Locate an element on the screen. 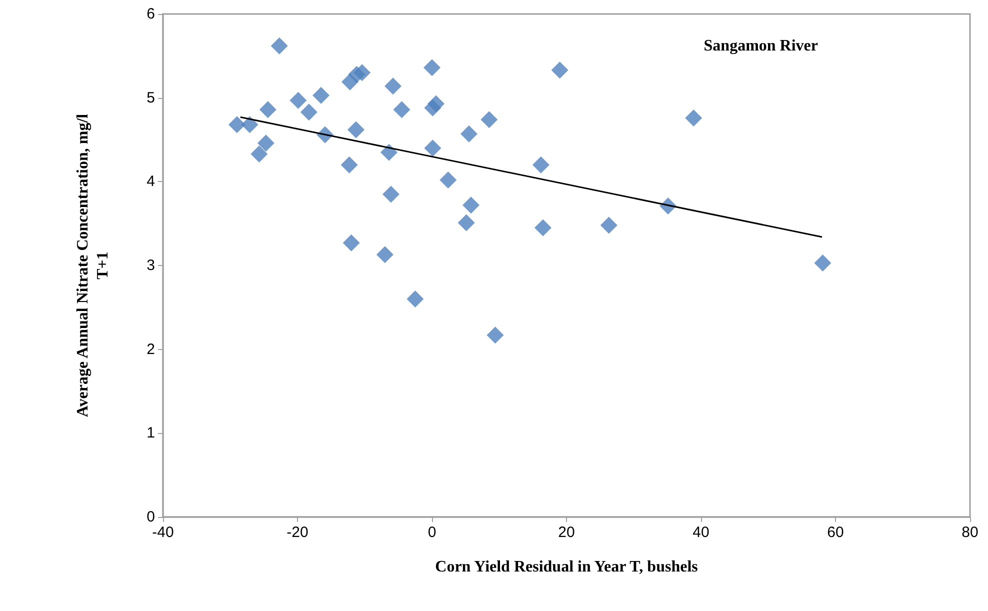 Image resolution: width=988 pixels, height=611 pixels. x-tick-label: 20 is located at coordinates (566, 532).